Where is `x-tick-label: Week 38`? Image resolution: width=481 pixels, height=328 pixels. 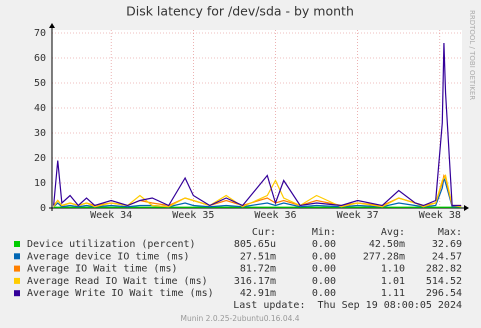
x-tick-label: Week 38 is located at coordinates (440, 215).